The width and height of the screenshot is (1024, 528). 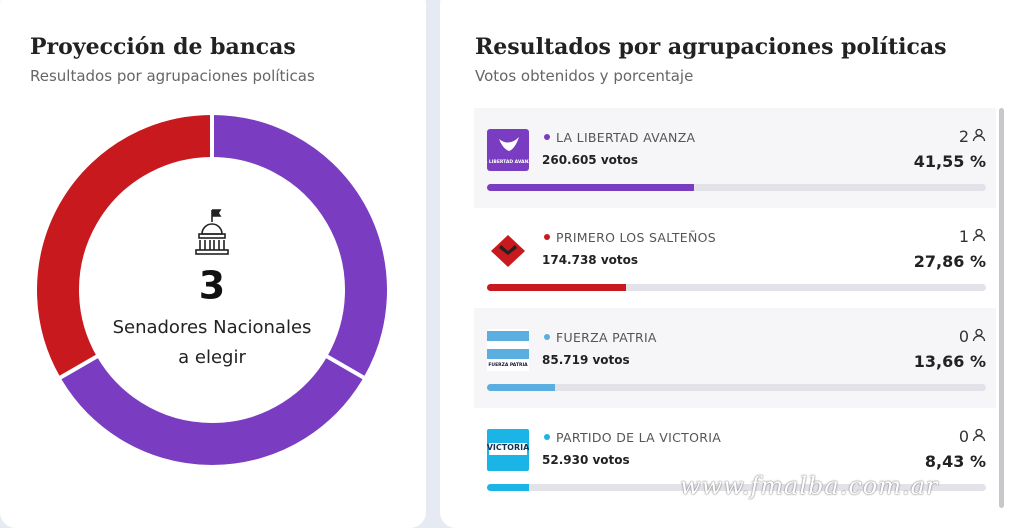 I want to click on party-percent: 41,55 %, so click(x=949, y=161).